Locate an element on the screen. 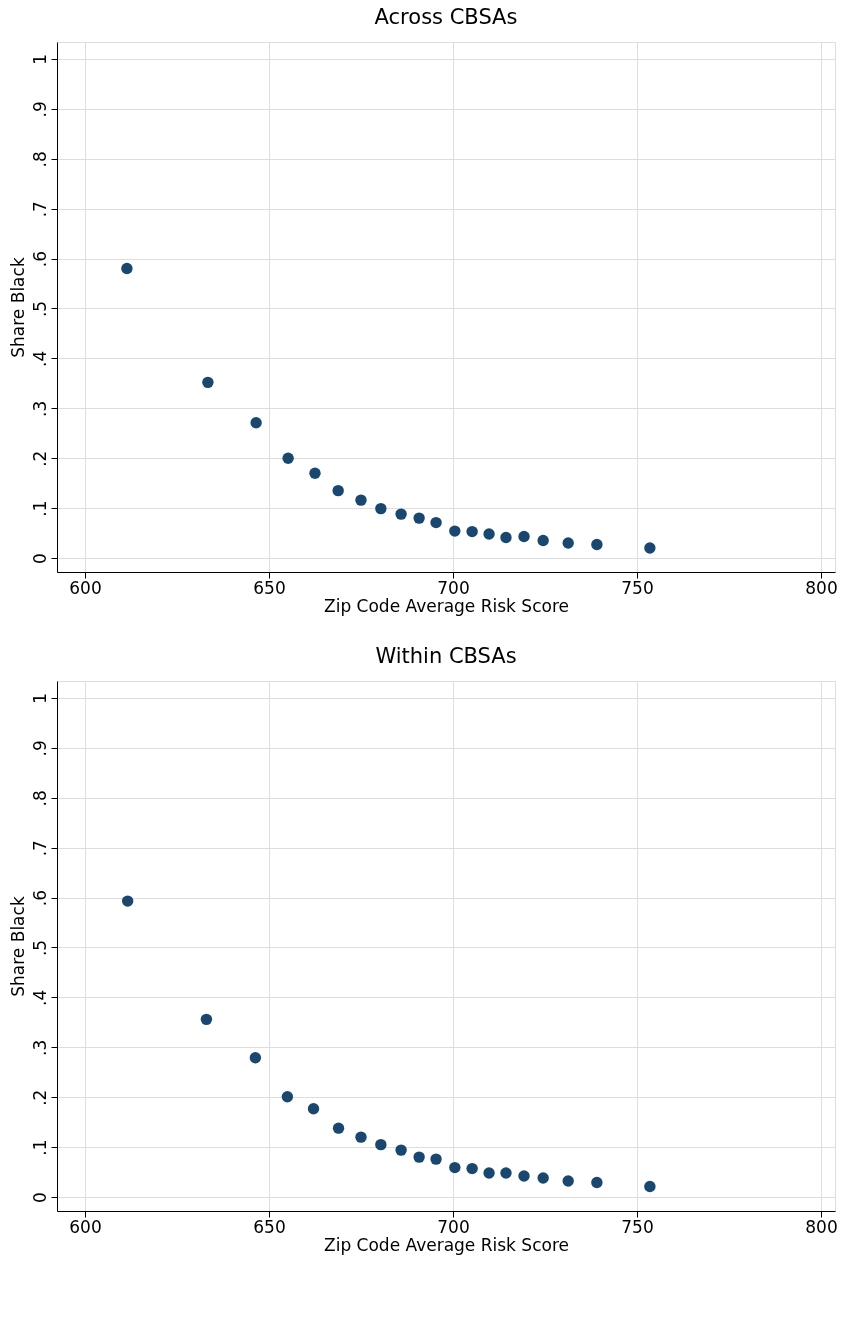 This screenshot has width=851, height=1338. chart-title: Across CBSAs is located at coordinates (446, 17).